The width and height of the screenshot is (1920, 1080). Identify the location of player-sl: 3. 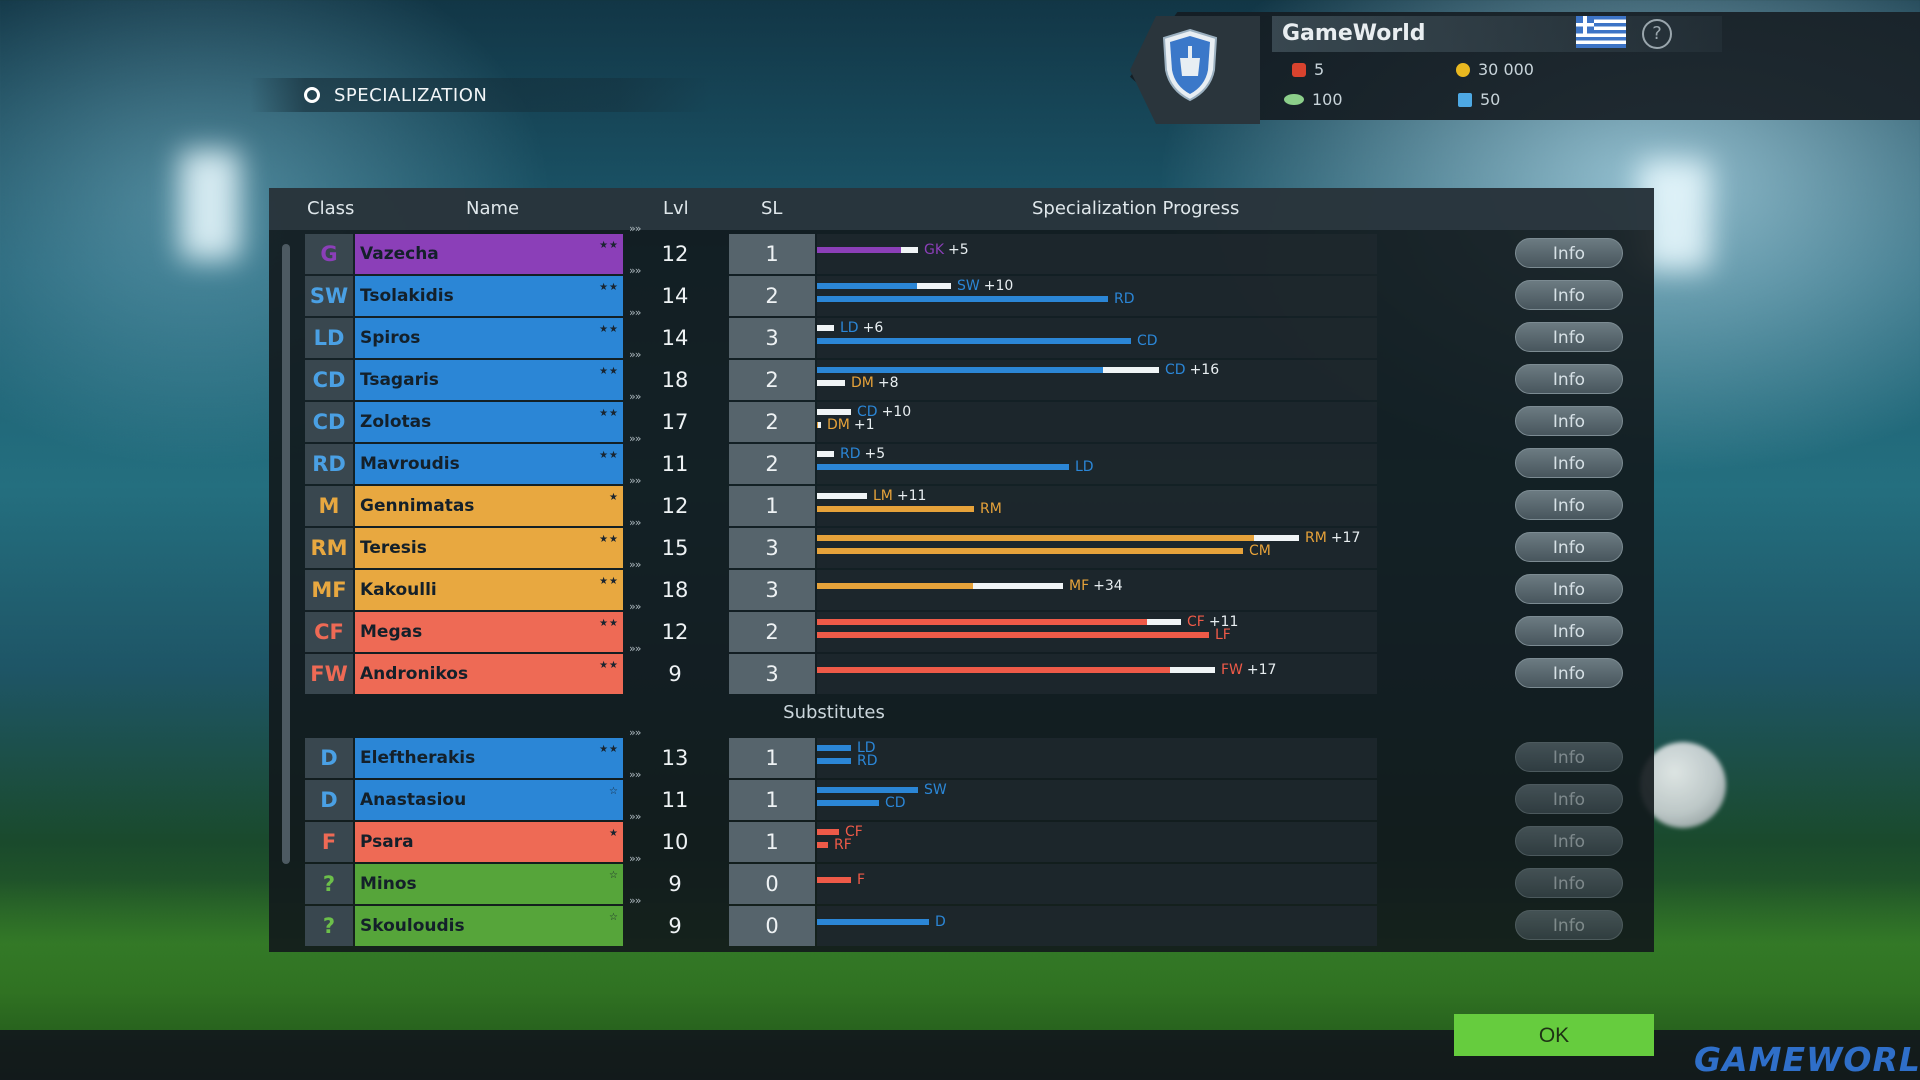
(772, 674).